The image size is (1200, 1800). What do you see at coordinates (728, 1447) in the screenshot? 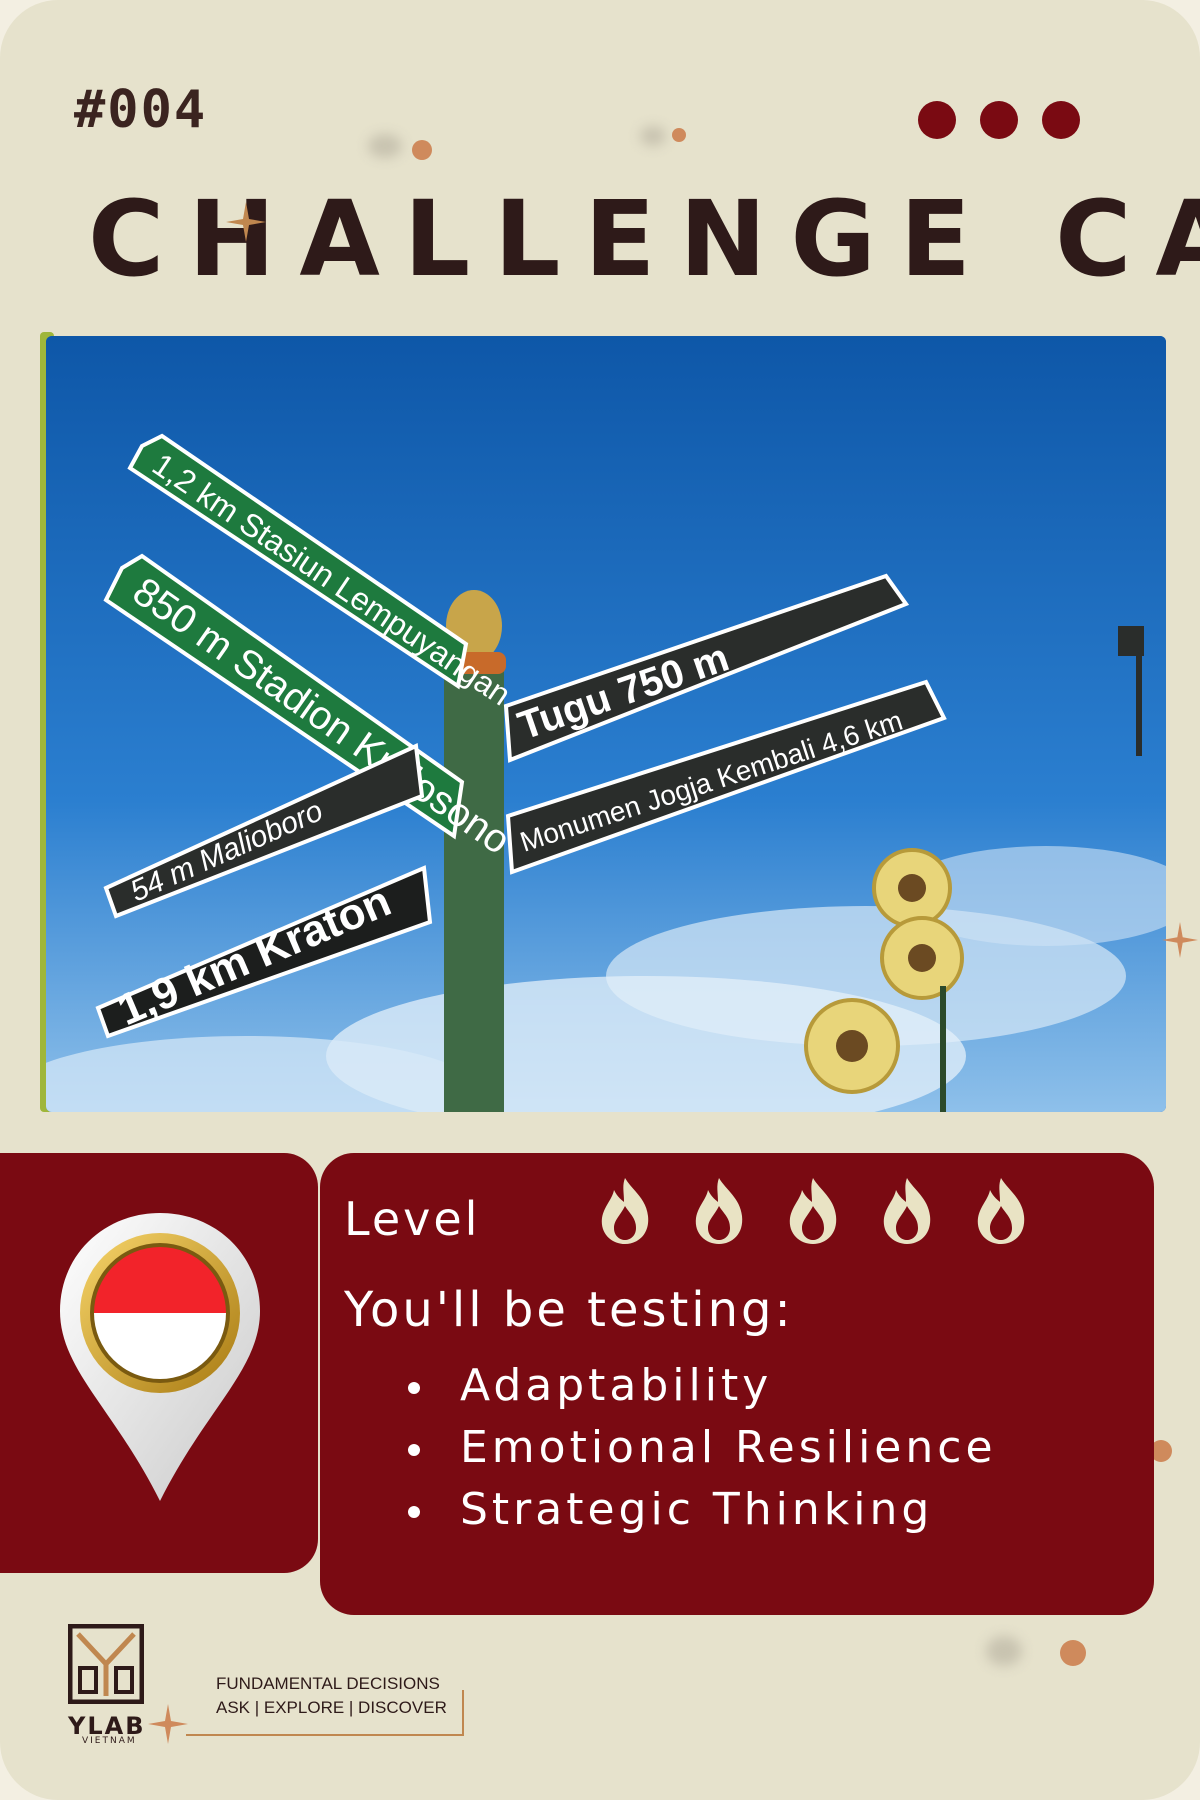
I see `skill-label: Emotional Resilience` at bounding box center [728, 1447].